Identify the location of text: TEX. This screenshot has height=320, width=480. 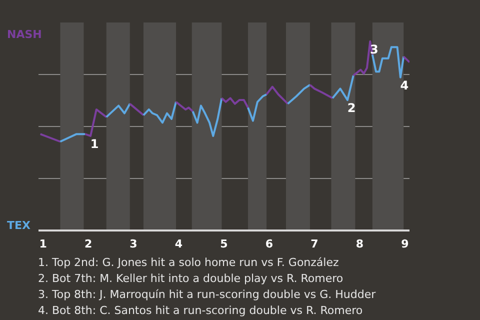
(18, 226).